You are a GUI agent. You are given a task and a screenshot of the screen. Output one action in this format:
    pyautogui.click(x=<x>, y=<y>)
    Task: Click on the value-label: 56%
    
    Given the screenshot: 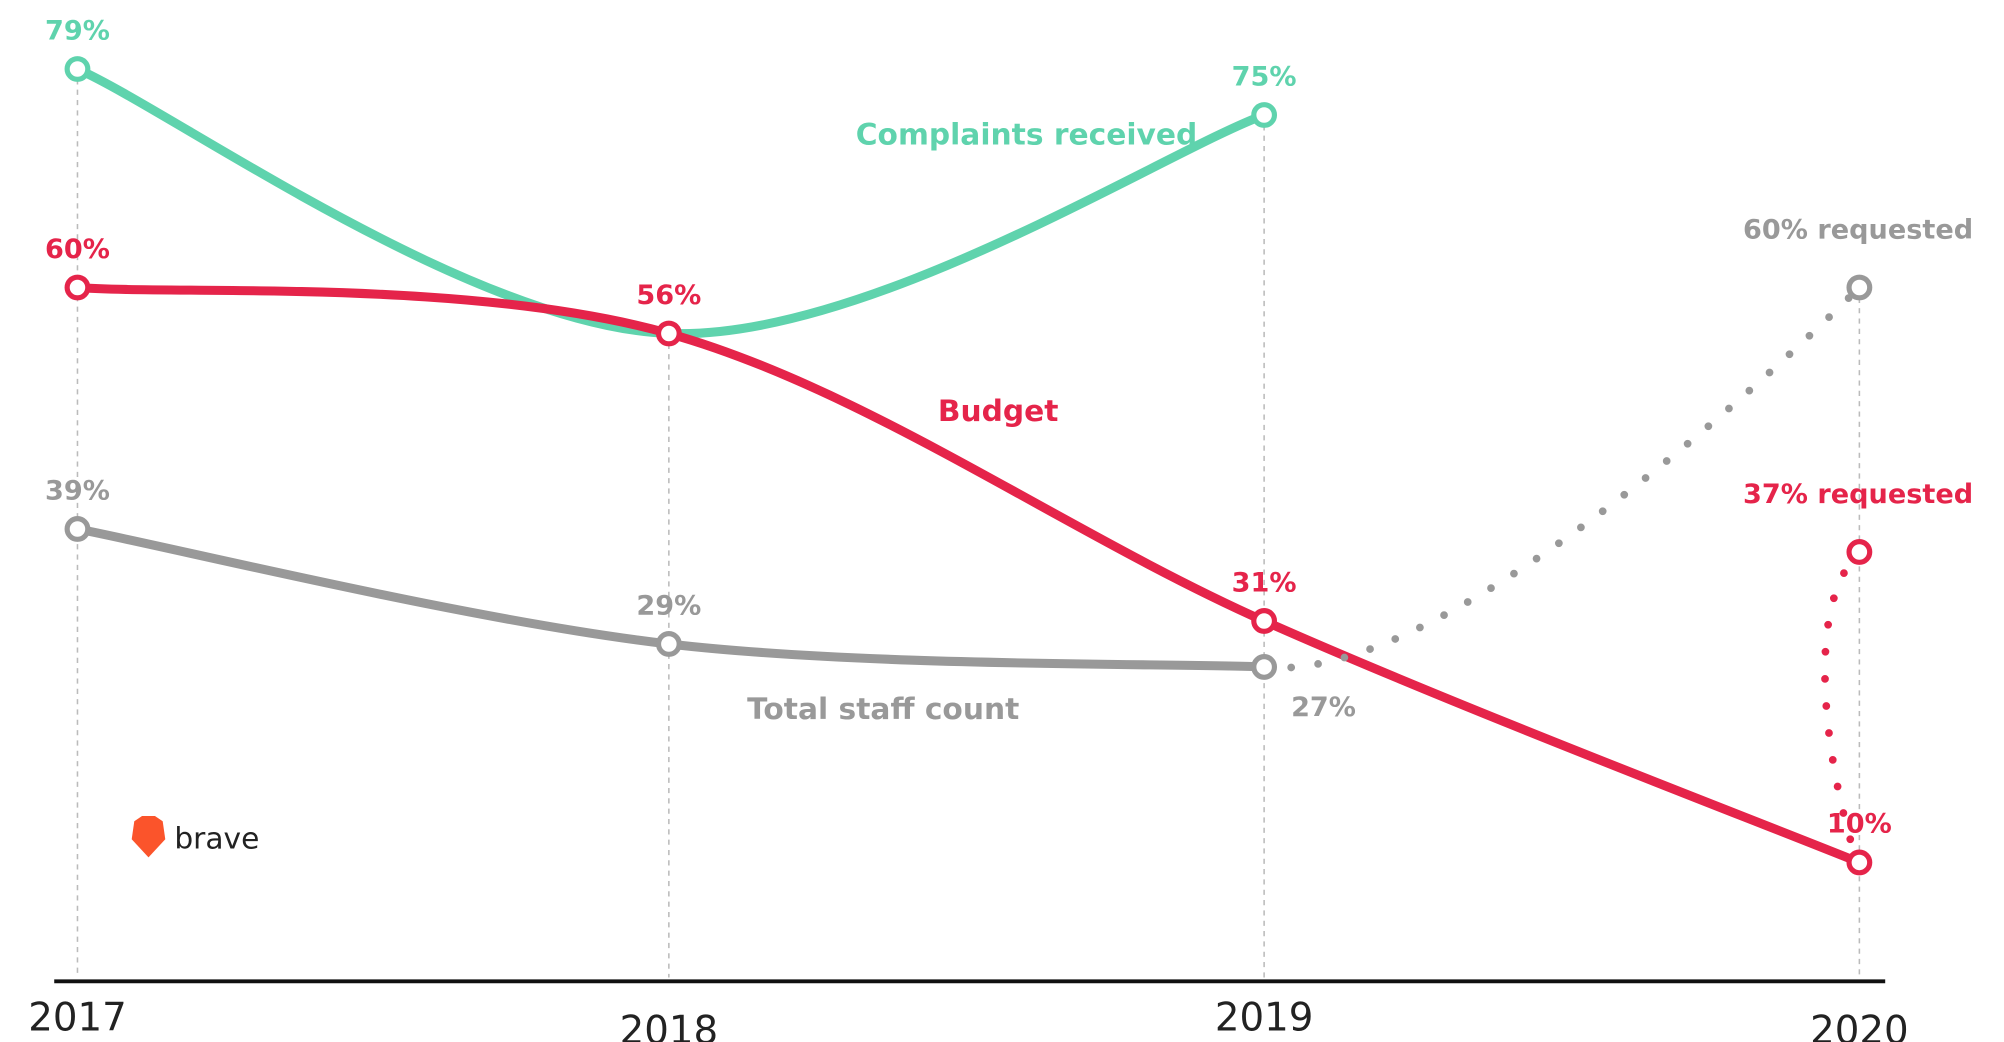 What is the action you would take?
    pyautogui.click(x=668, y=295)
    